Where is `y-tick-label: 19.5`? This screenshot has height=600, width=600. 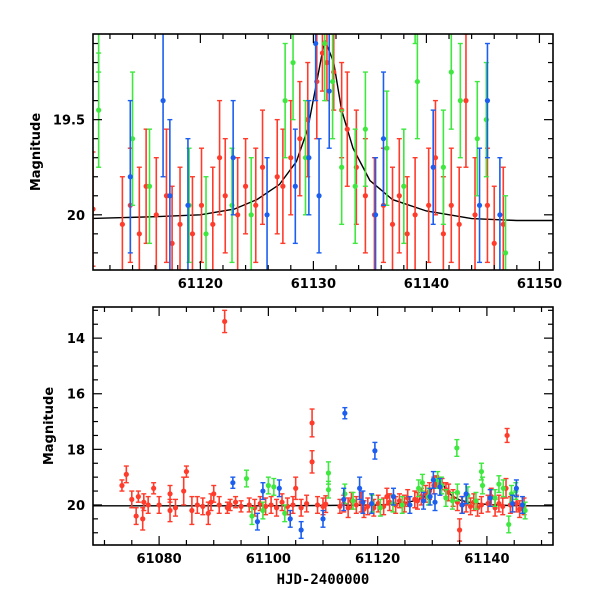
y-tick-label: 19.5 is located at coordinates (69, 121).